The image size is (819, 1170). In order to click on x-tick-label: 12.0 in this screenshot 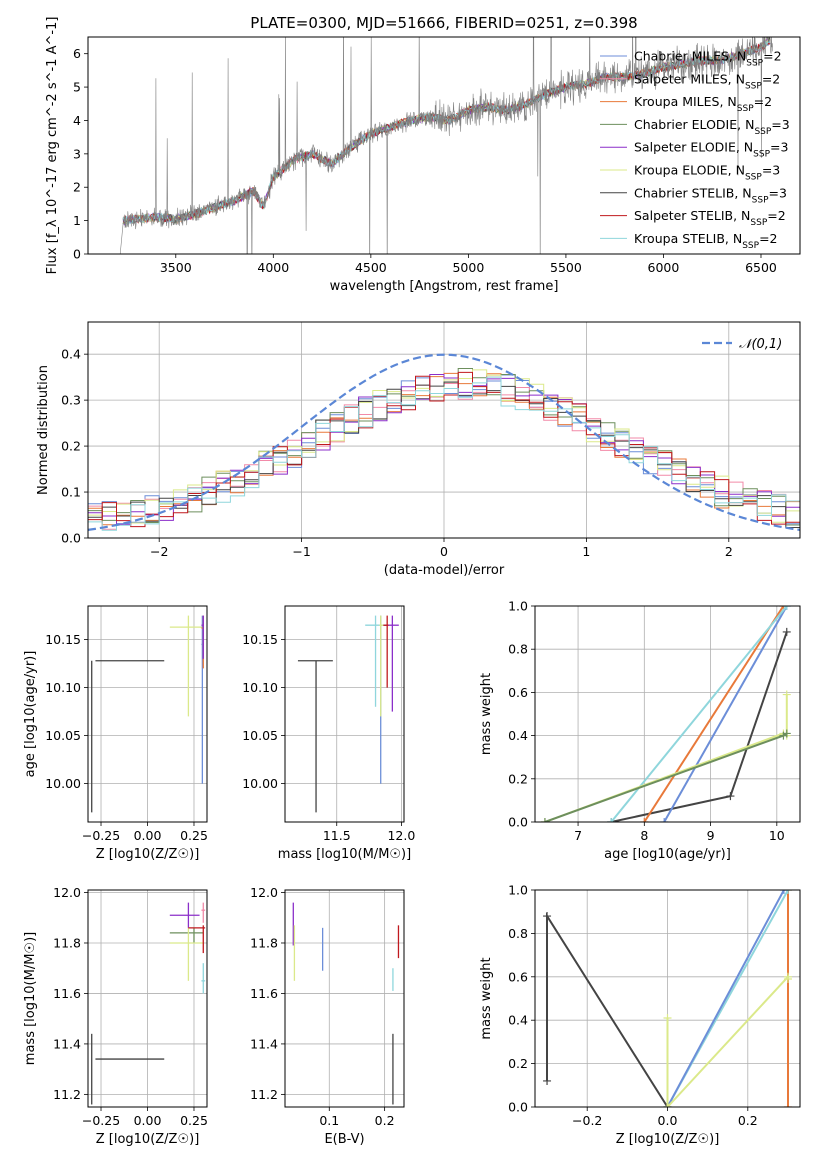, I will do `click(401, 835)`.